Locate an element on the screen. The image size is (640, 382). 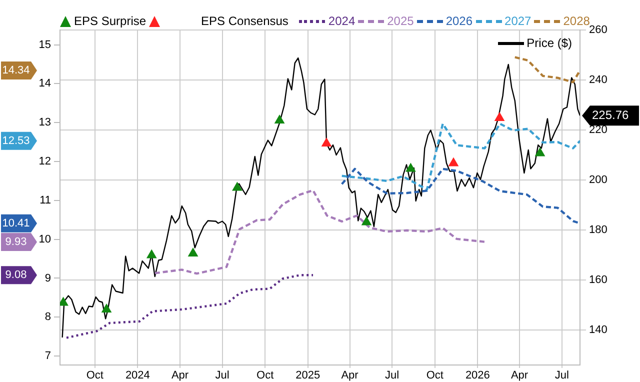
text: 12.53 is located at coordinates (16, 140).